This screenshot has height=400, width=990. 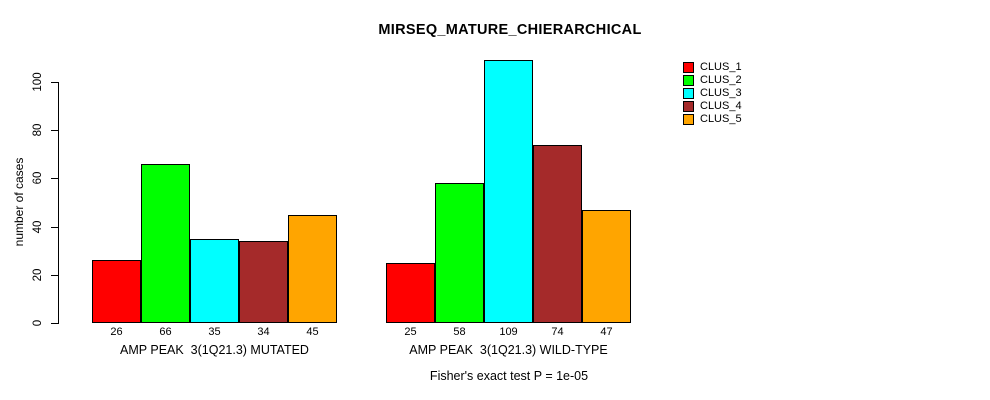 What do you see at coordinates (58, 203) in the screenshot?
I see `y-axis-line` at bounding box center [58, 203].